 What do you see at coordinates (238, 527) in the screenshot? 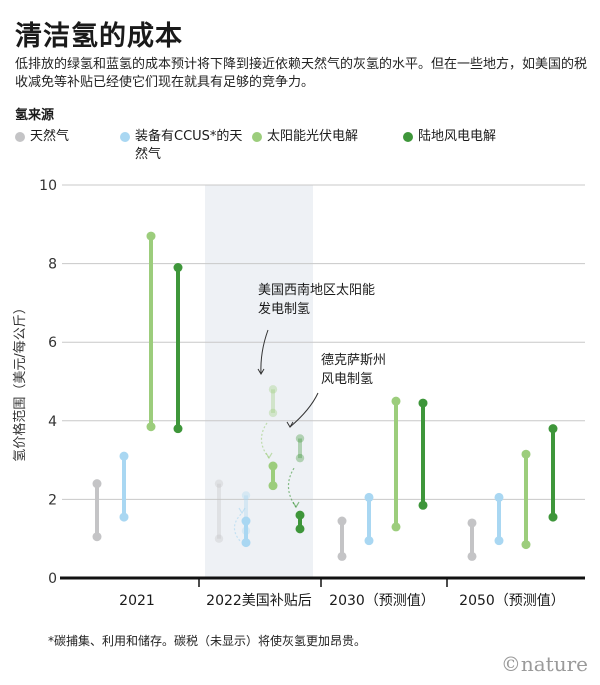
I see `shift-arrow` at bounding box center [238, 527].